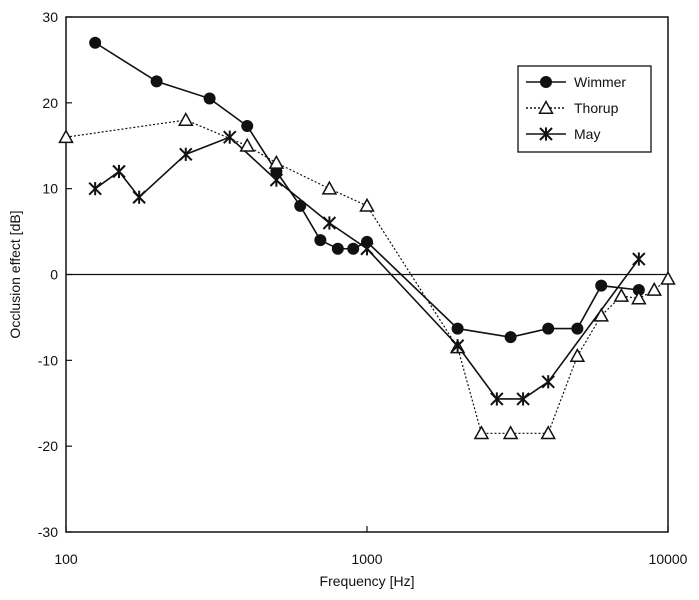 Image resolution: width=699 pixels, height=600 pixels. Describe the element at coordinates (50, 103) in the screenshot. I see `y-tick-label: 20` at that location.